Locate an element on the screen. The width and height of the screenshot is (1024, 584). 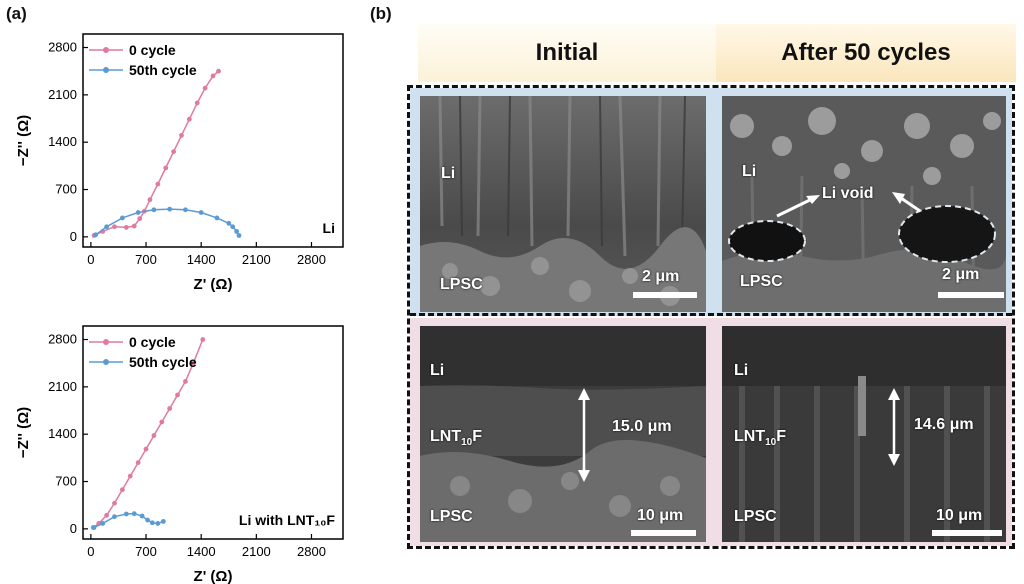
scale-label-after-top: 2 μm is located at coordinates (961, 274).